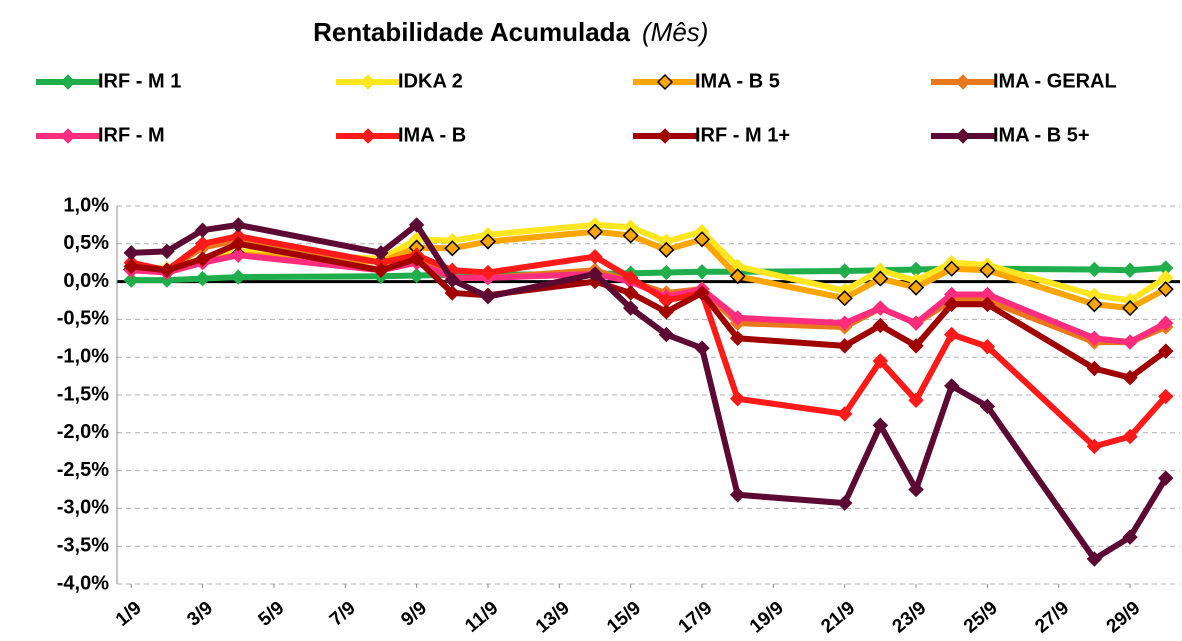 The width and height of the screenshot is (1182, 641). What do you see at coordinates (83, 432) in the screenshot?
I see `y-tick-label: -2,0%` at bounding box center [83, 432].